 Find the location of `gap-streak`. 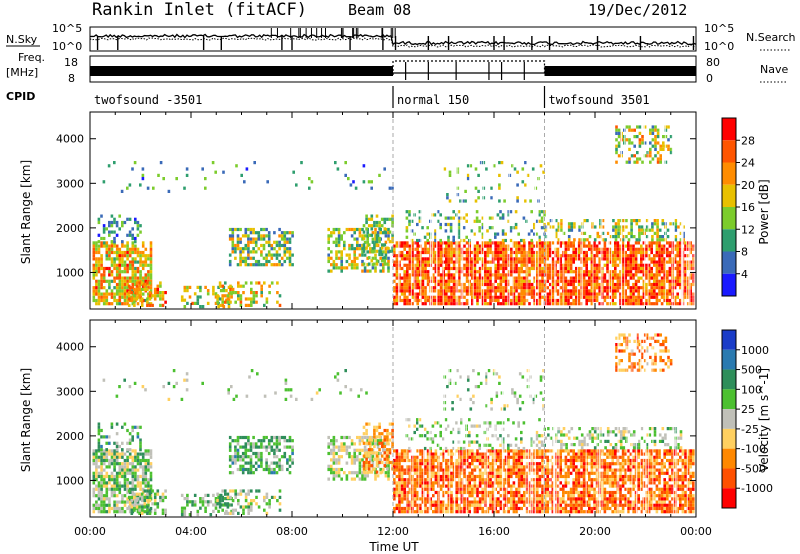

gap-streak is located at coordinates (625, 210).